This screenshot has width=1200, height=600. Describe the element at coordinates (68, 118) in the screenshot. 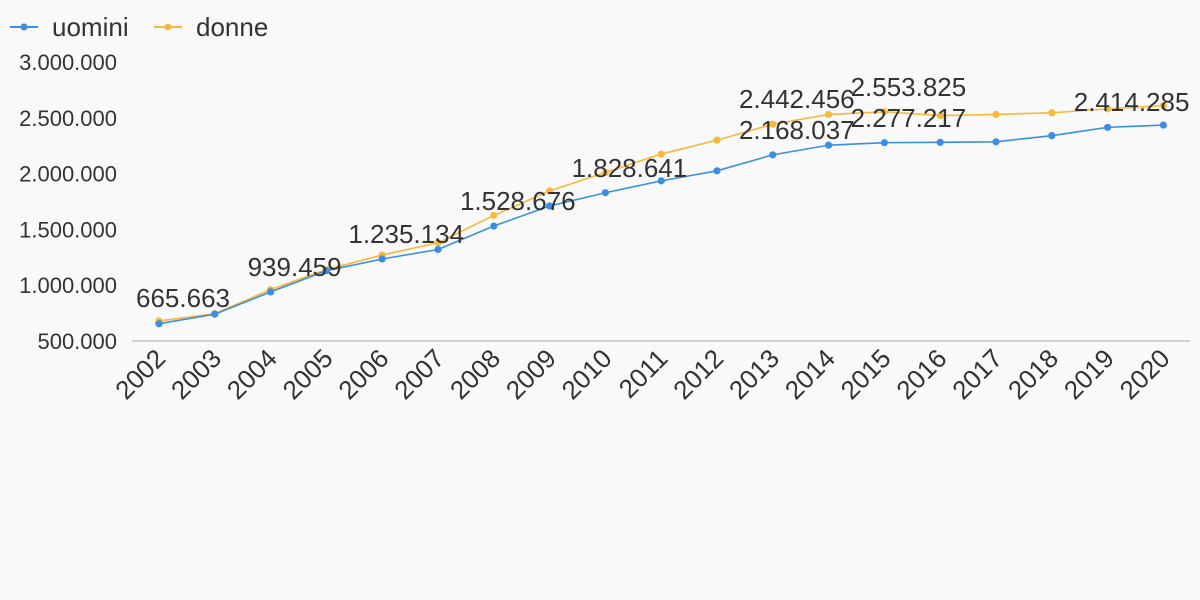

I see `y-tick-label: 2.500.000` at that location.